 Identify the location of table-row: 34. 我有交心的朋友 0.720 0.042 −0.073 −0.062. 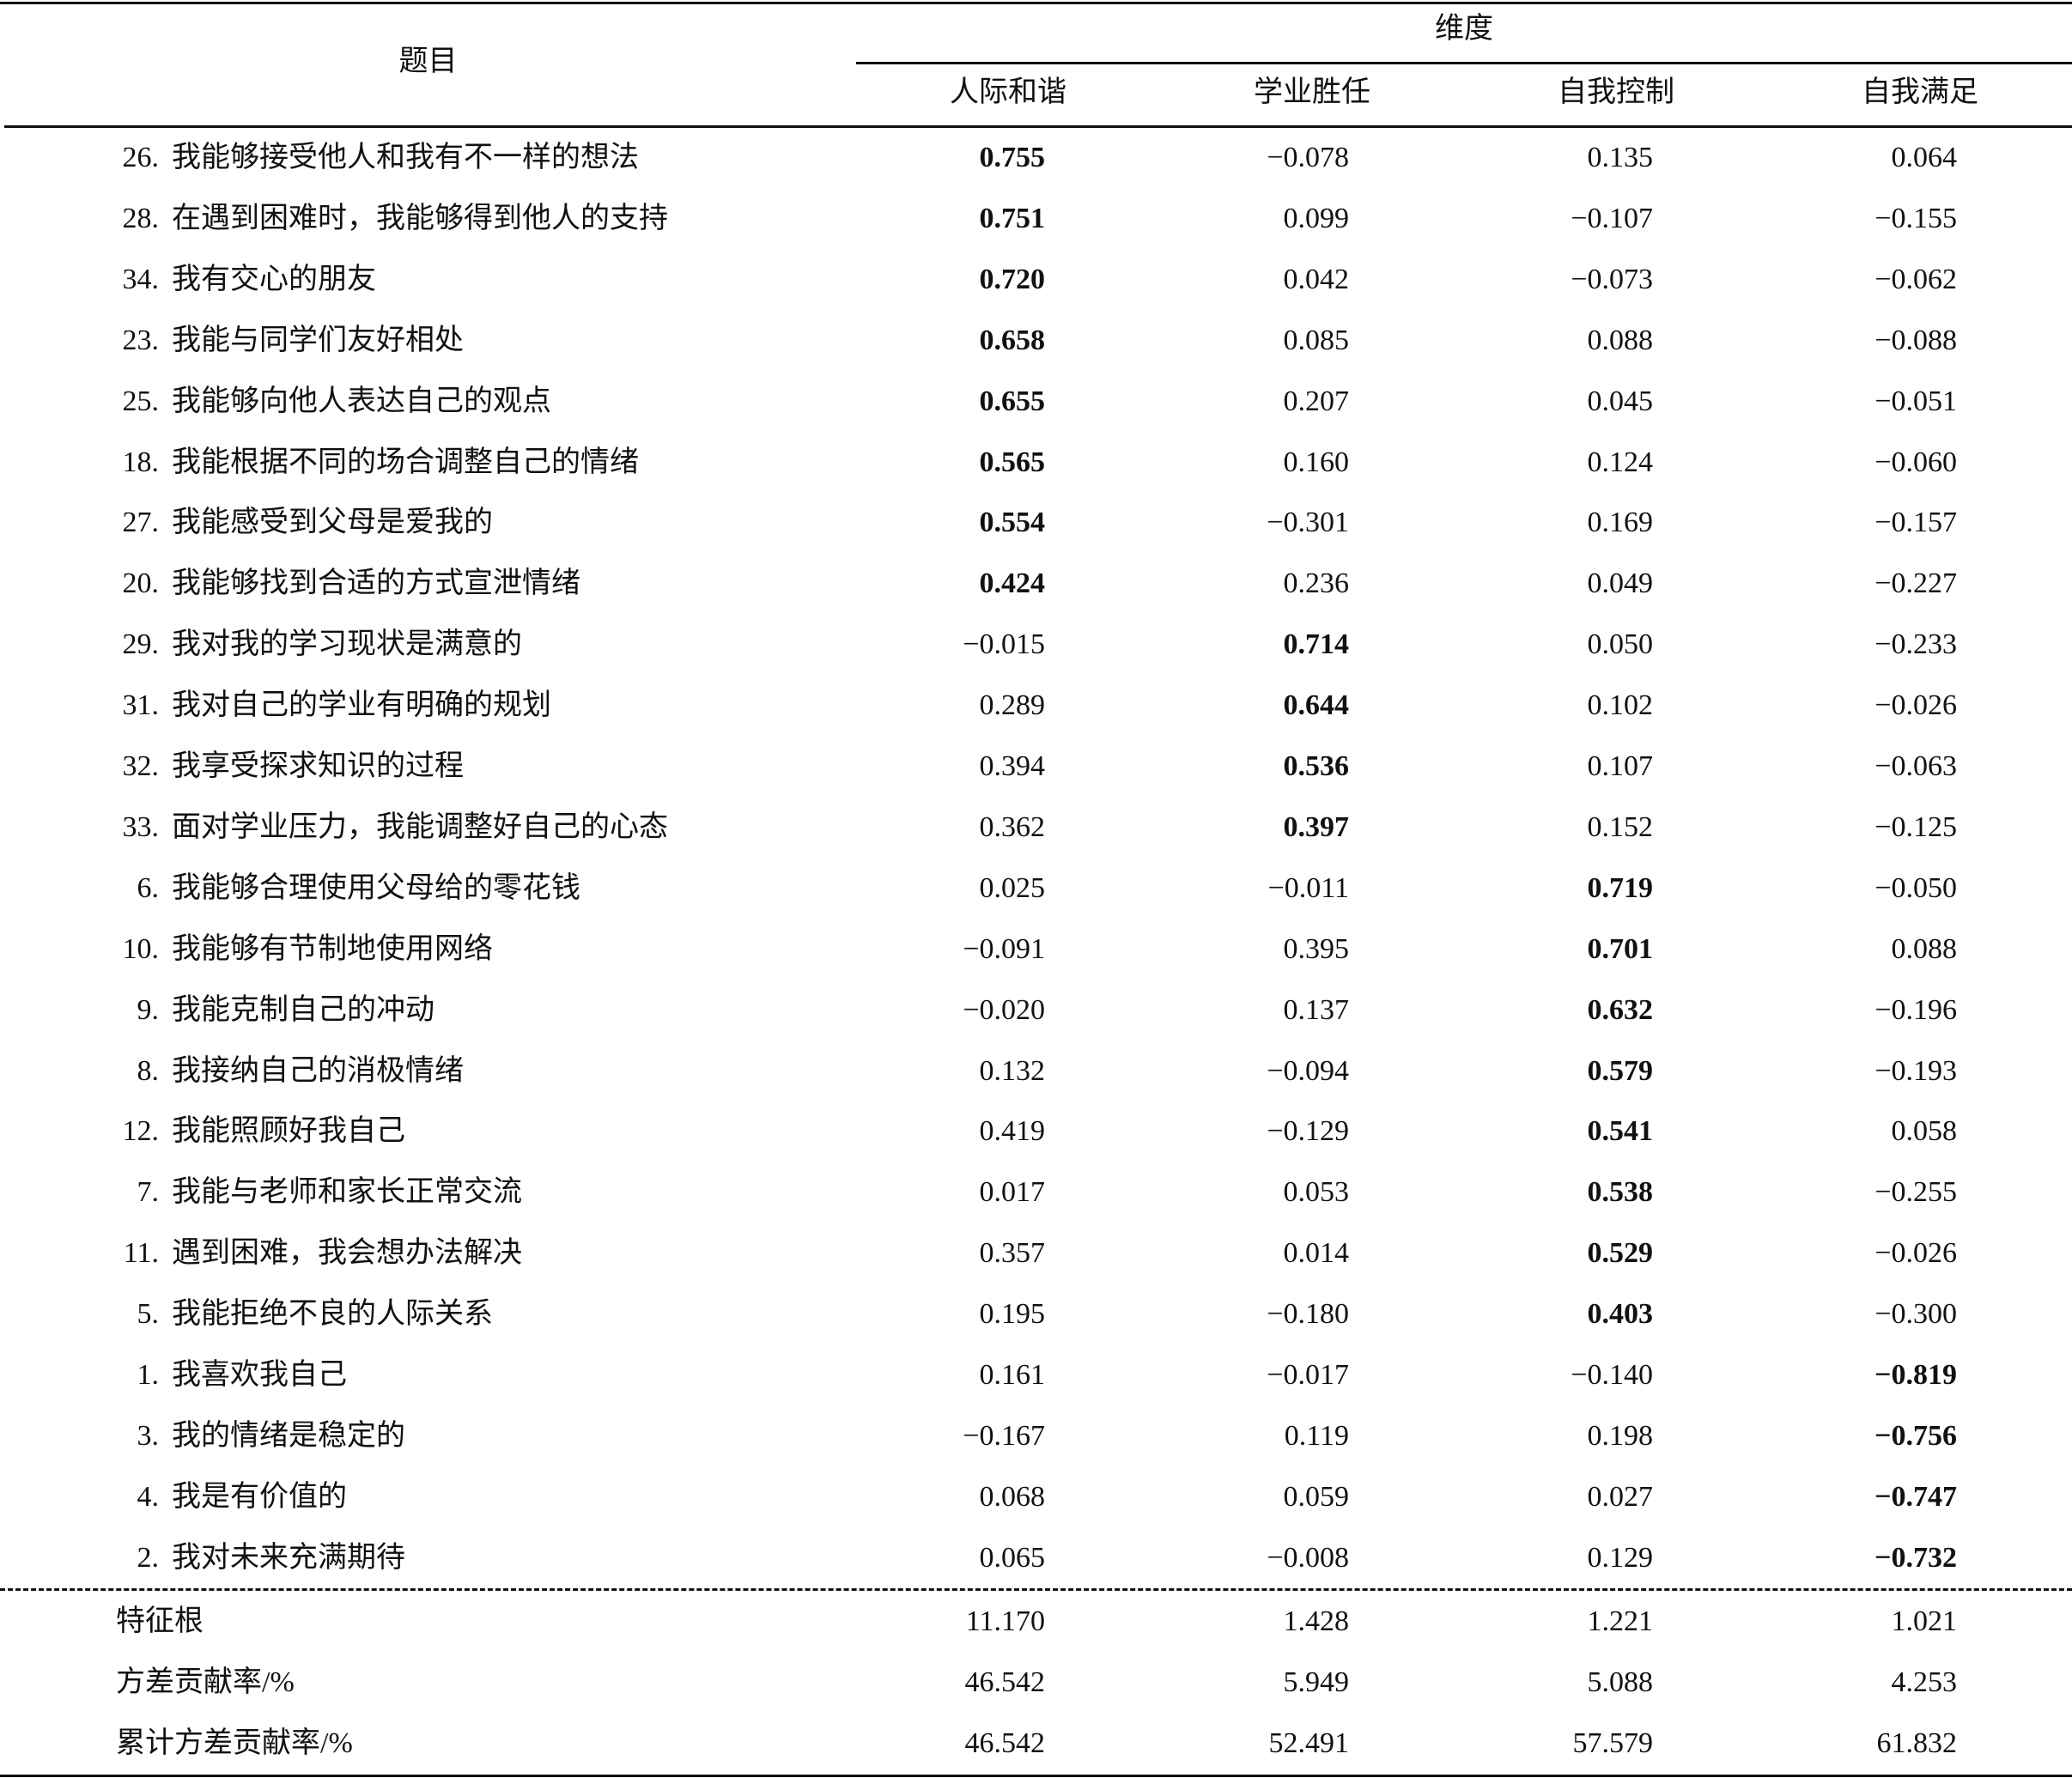
(1036, 279).